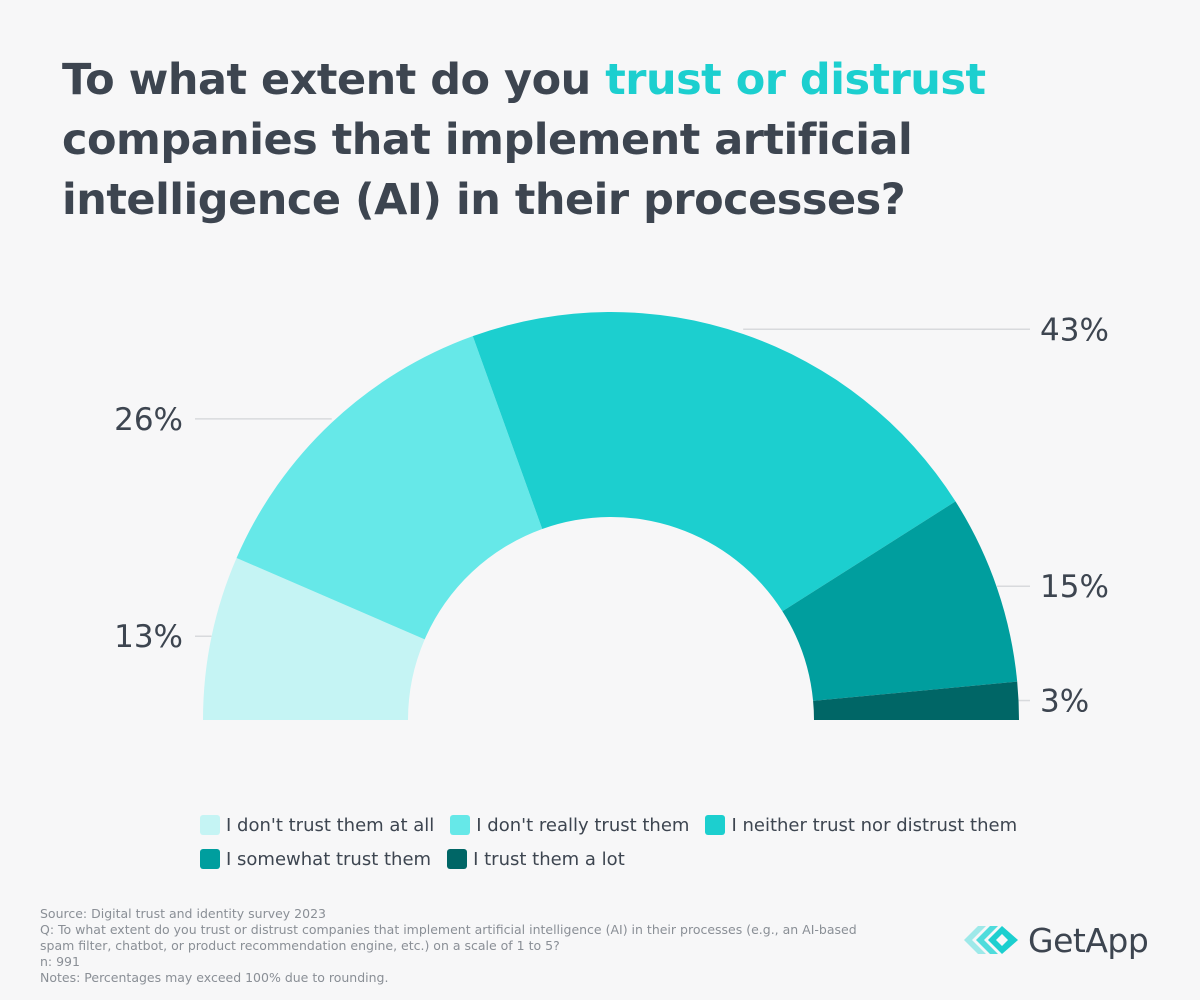 The image size is (1200, 1000). Describe the element at coordinates (1064, 702) in the screenshot. I see `data-label-a-lot: 3%` at that location.